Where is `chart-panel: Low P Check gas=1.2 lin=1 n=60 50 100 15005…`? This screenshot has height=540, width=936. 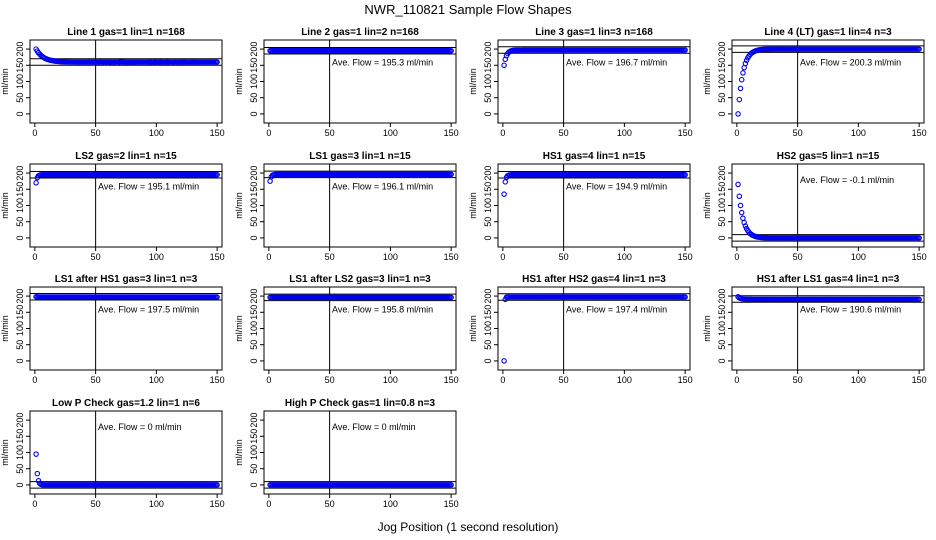
chart-panel: Low P Check gas=1.2 lin=1 n=60 50 100 15005… is located at coordinates (112, 453).